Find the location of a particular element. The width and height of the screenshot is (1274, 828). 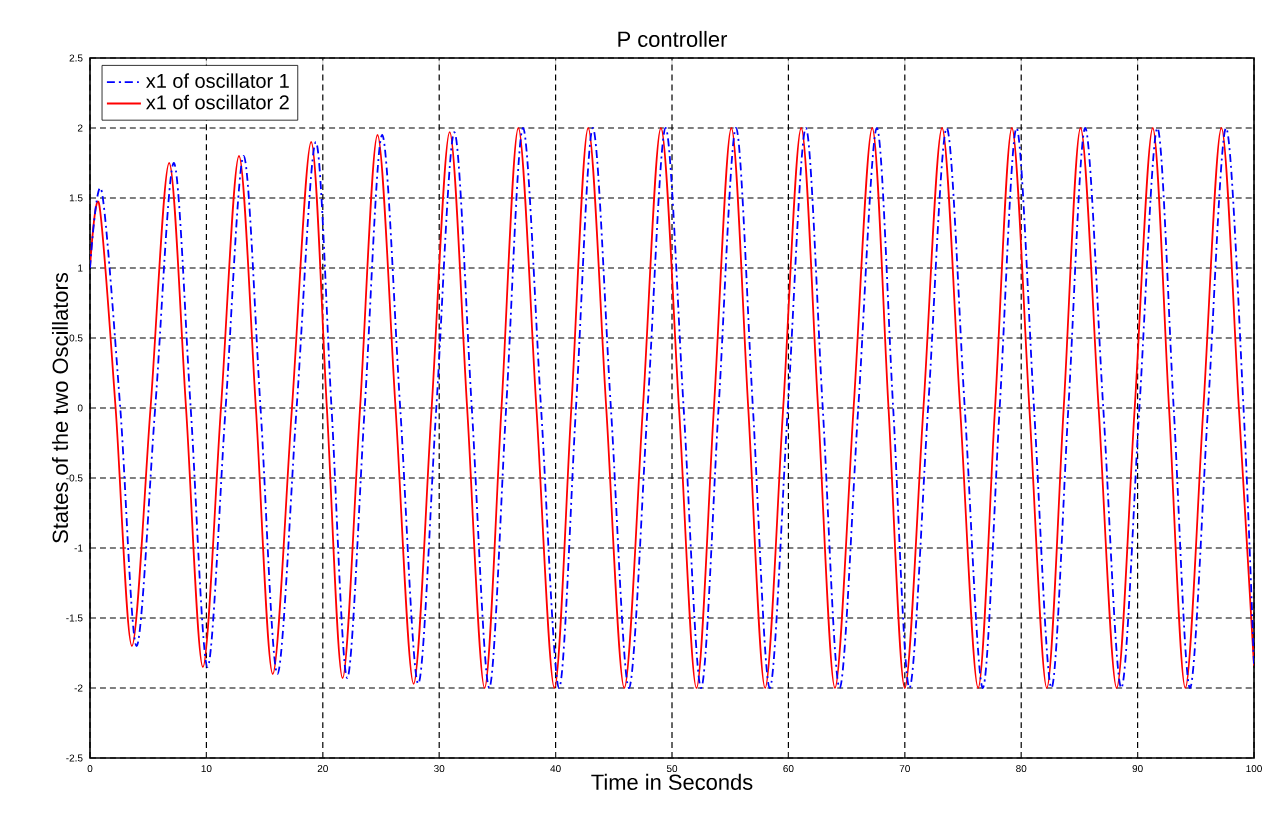

legend-label: x1 of oscillator 2 is located at coordinates (217, 102).